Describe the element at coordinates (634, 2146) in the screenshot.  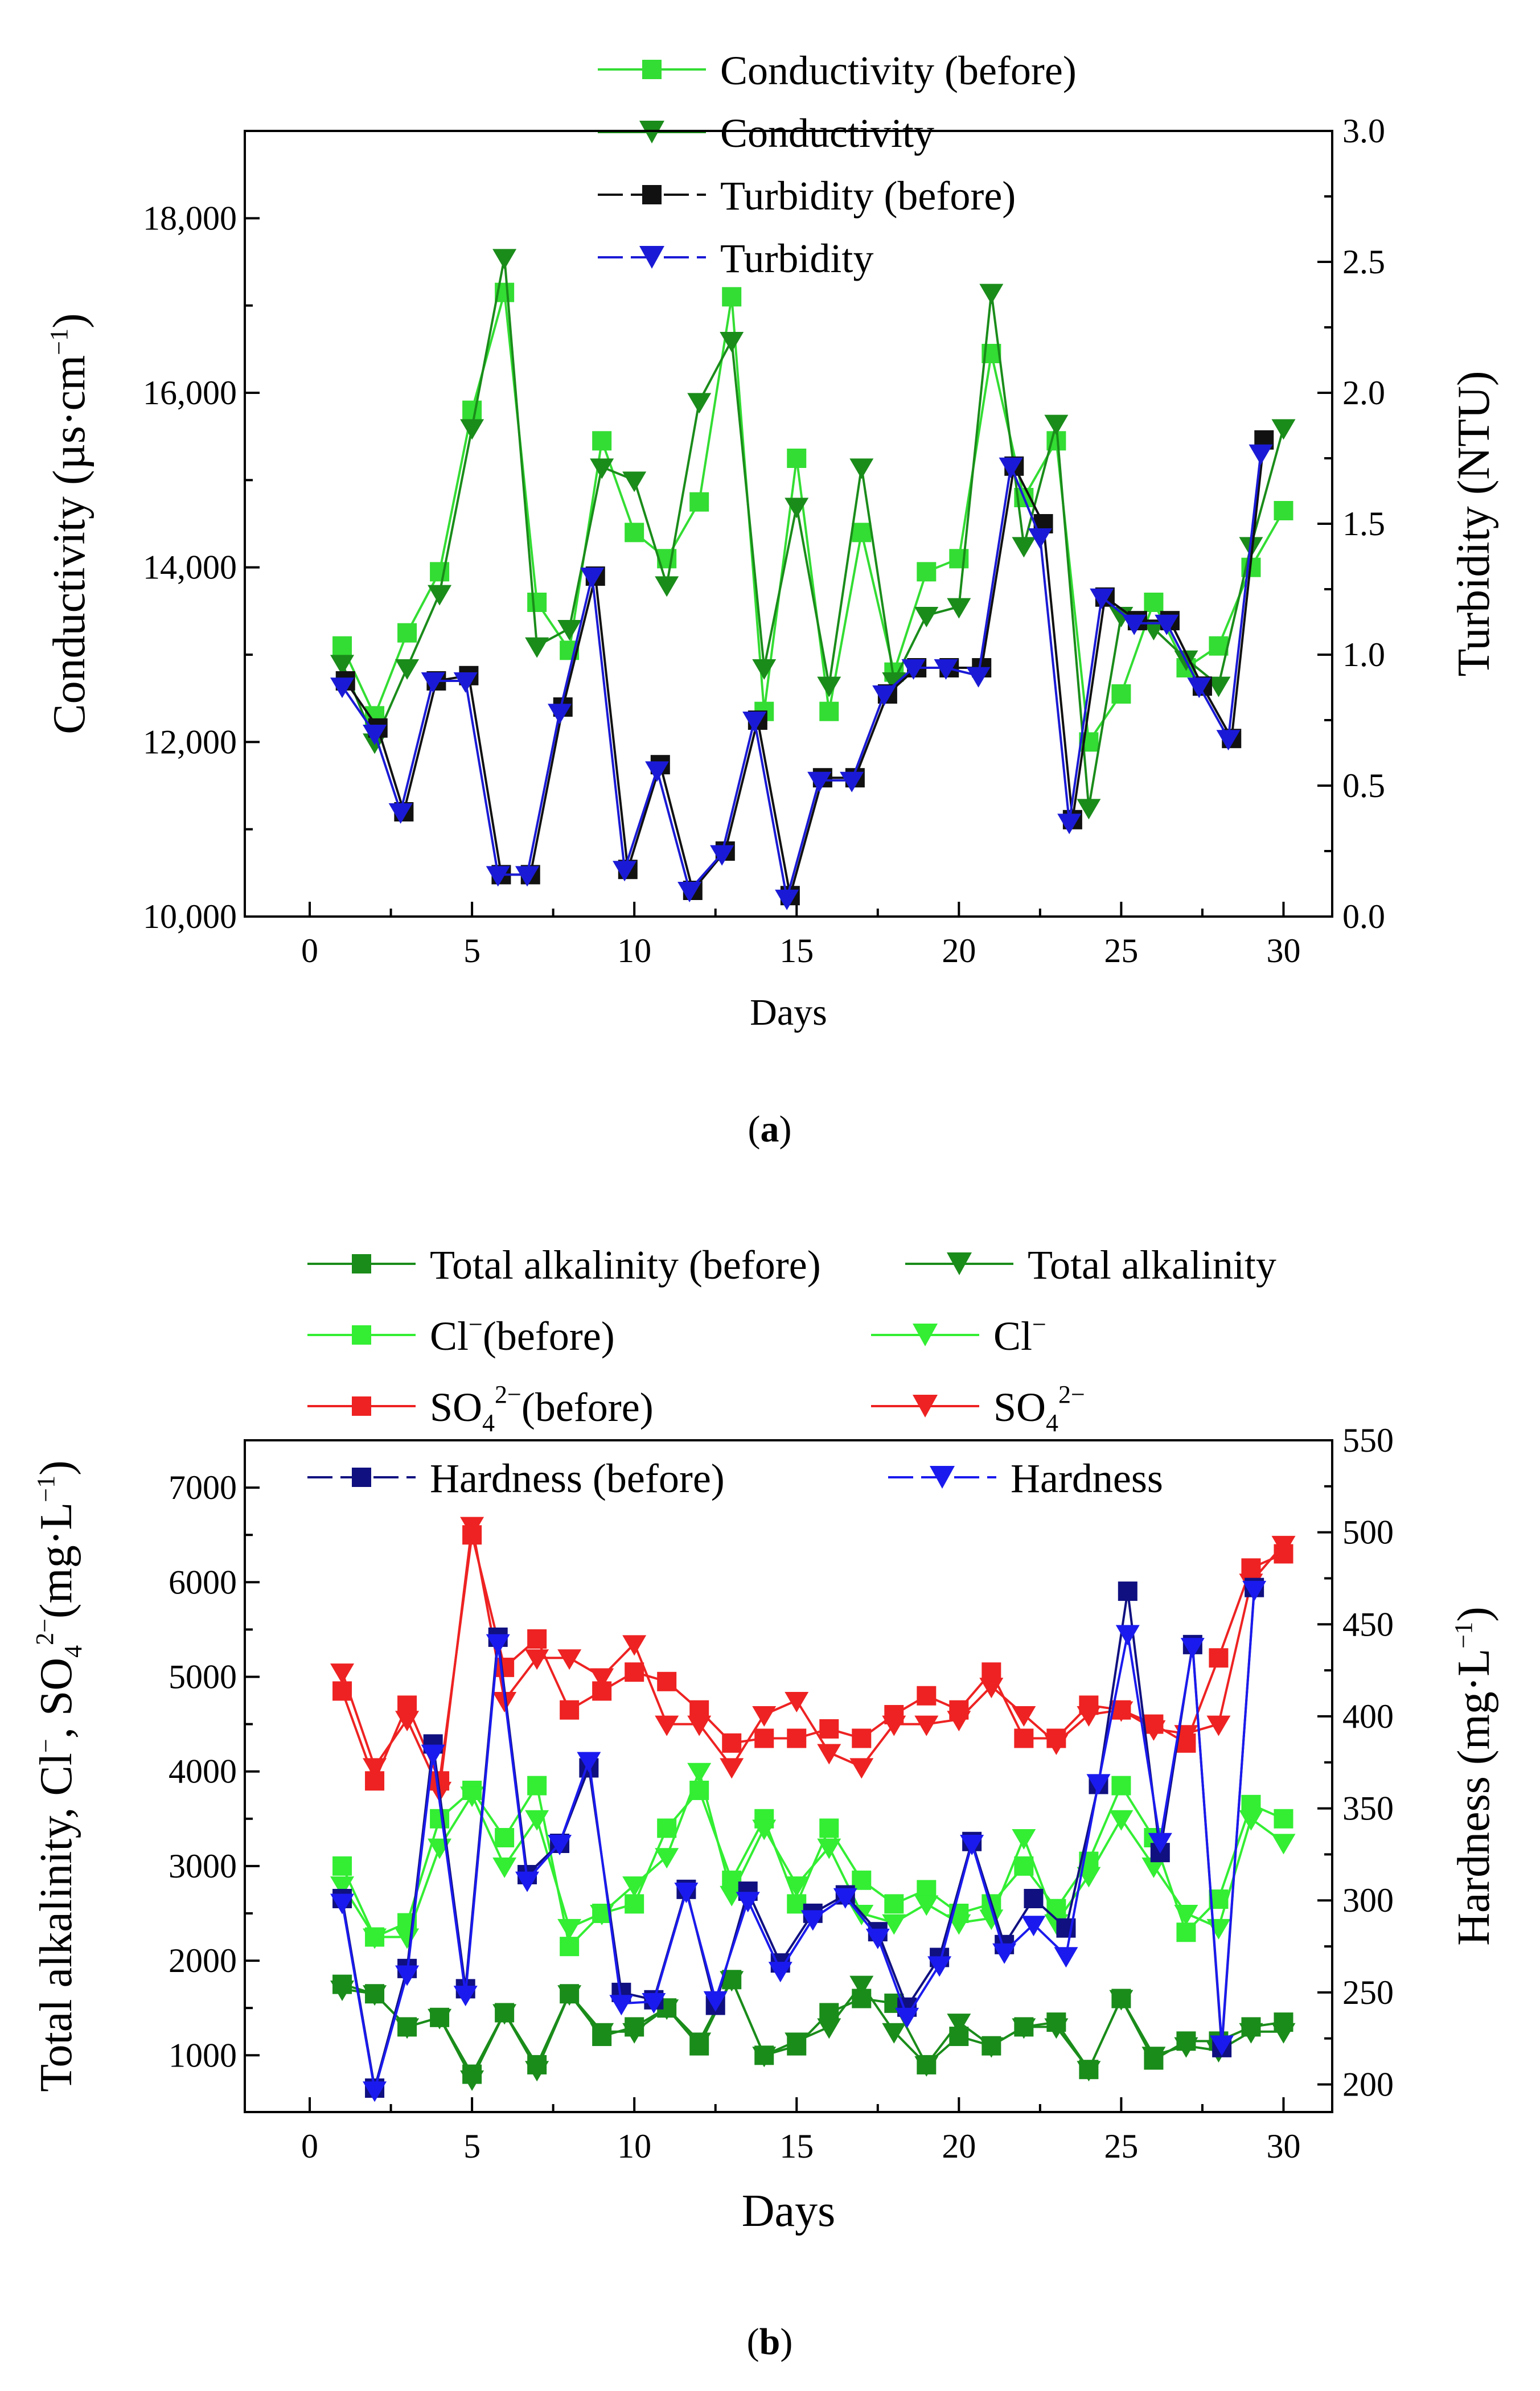
I see `x-tick-label: 10` at that location.